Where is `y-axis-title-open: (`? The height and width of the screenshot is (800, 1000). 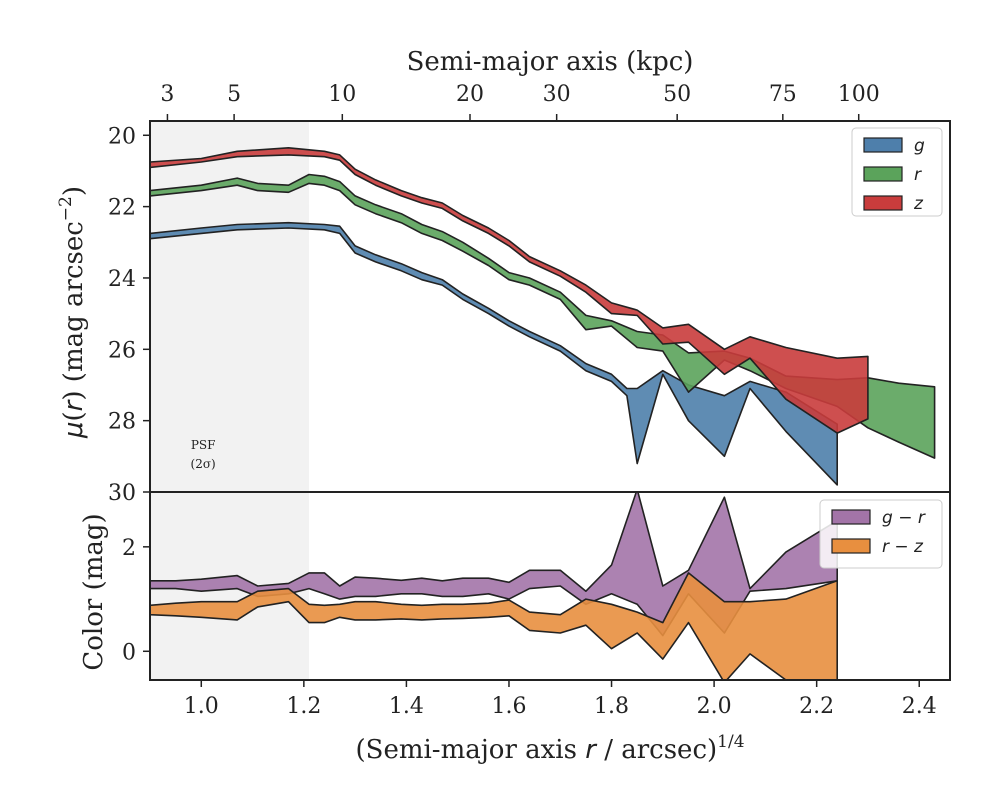
y-axis-title-open: ( is located at coordinates (74, 416).